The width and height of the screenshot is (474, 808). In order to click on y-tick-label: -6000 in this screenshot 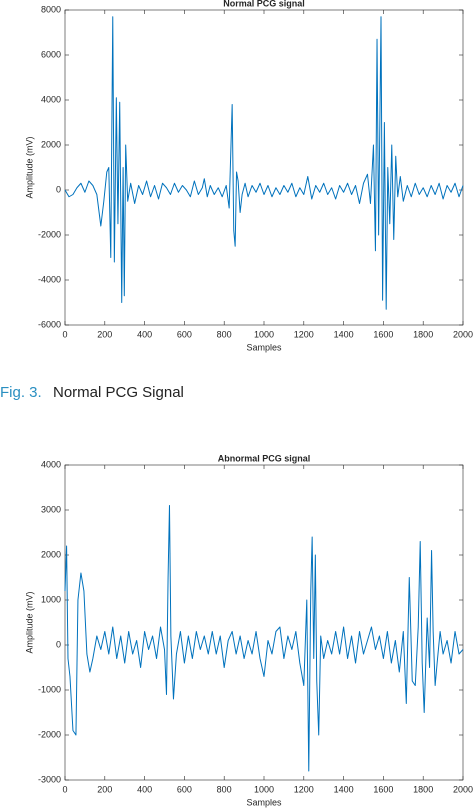, I will do `click(49, 324)`.